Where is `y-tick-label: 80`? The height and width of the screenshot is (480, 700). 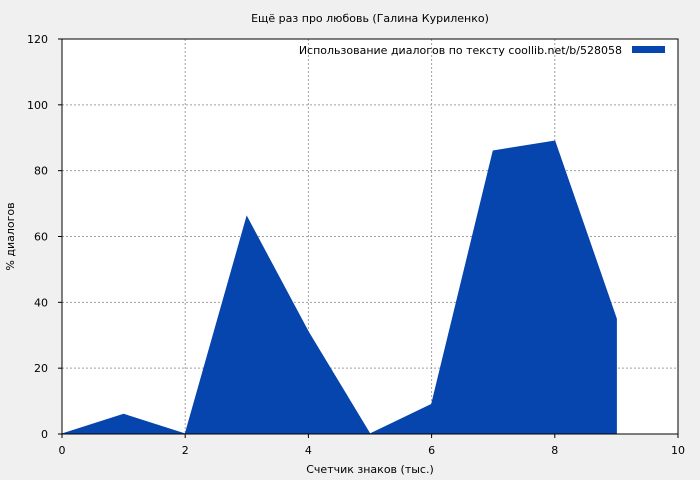 y-tick-label: 80 is located at coordinates (41, 171).